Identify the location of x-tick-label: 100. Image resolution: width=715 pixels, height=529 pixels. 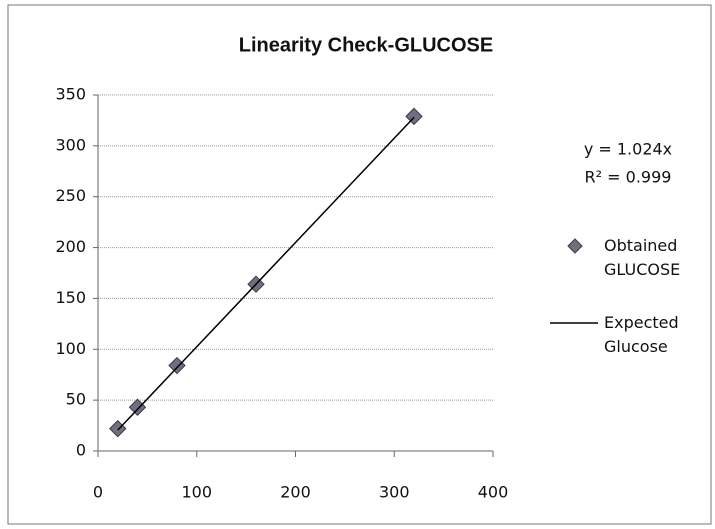
(196, 492).